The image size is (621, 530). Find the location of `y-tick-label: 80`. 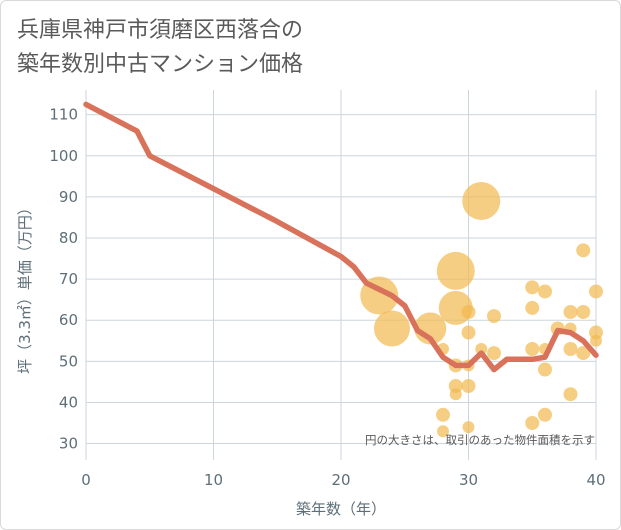

y-tick-label: 80 is located at coordinates (68, 238).